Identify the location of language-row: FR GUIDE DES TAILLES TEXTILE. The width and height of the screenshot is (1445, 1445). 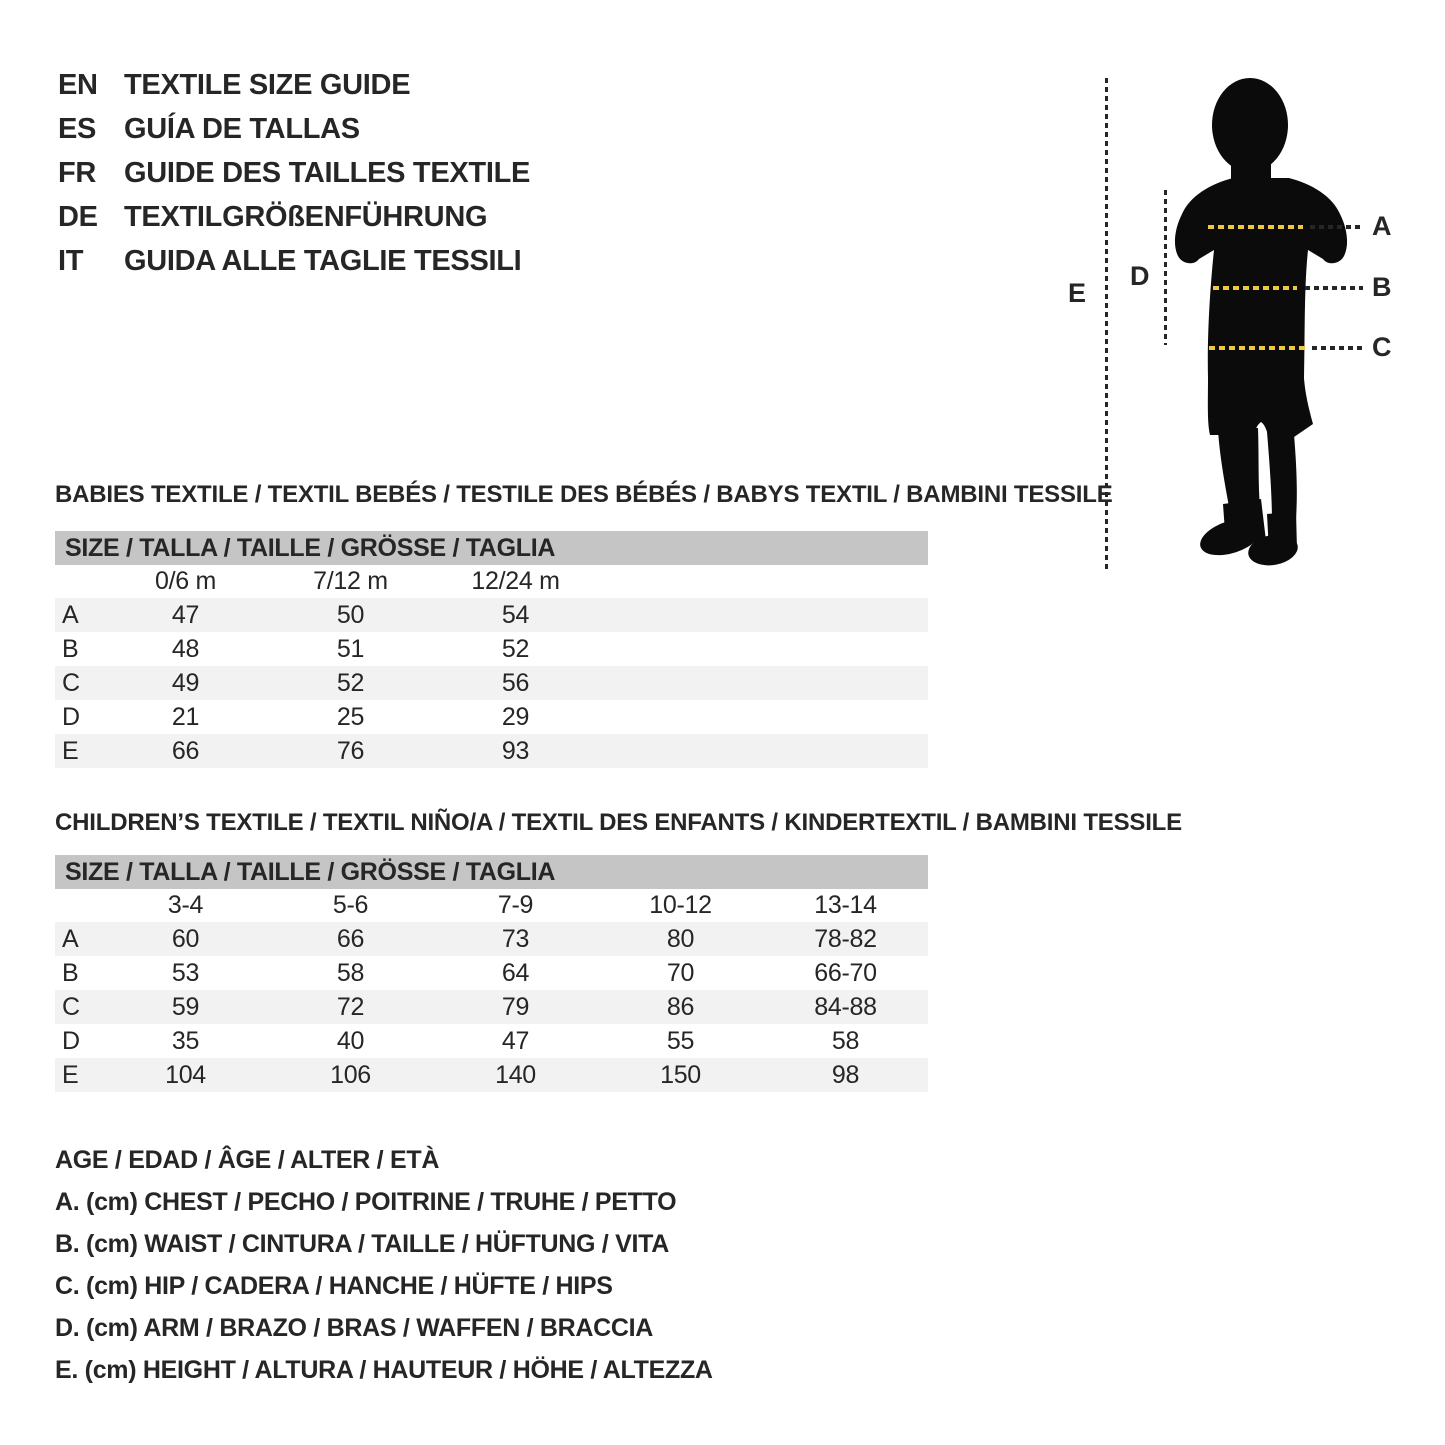
(294, 173).